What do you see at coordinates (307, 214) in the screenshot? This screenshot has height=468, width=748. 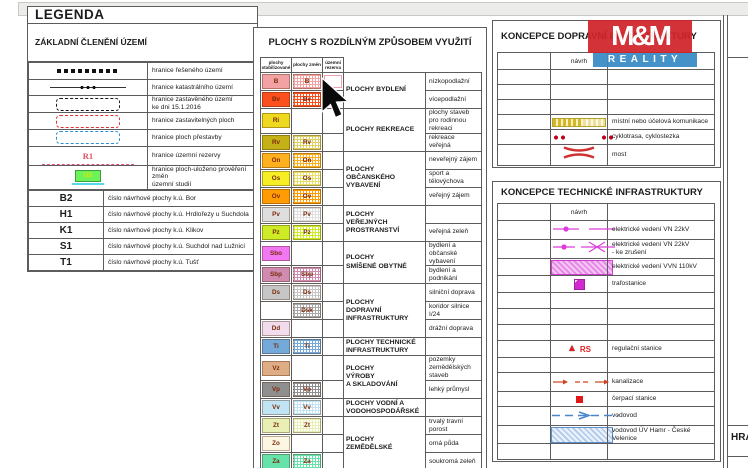 I see `swatch-change-Pv: Pv` at bounding box center [307, 214].